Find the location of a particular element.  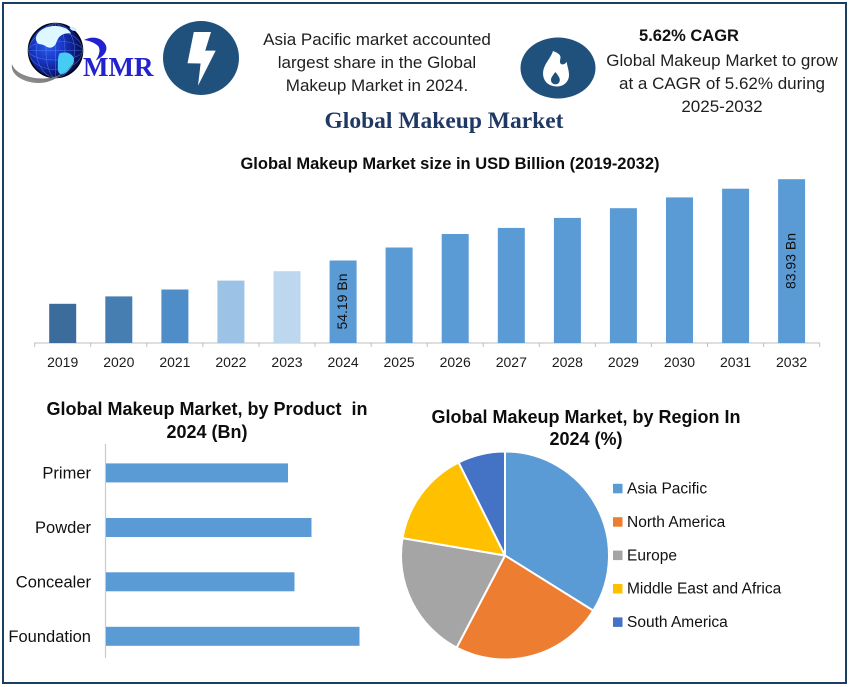

svg-text: Foundation is located at coordinates (49, 637).